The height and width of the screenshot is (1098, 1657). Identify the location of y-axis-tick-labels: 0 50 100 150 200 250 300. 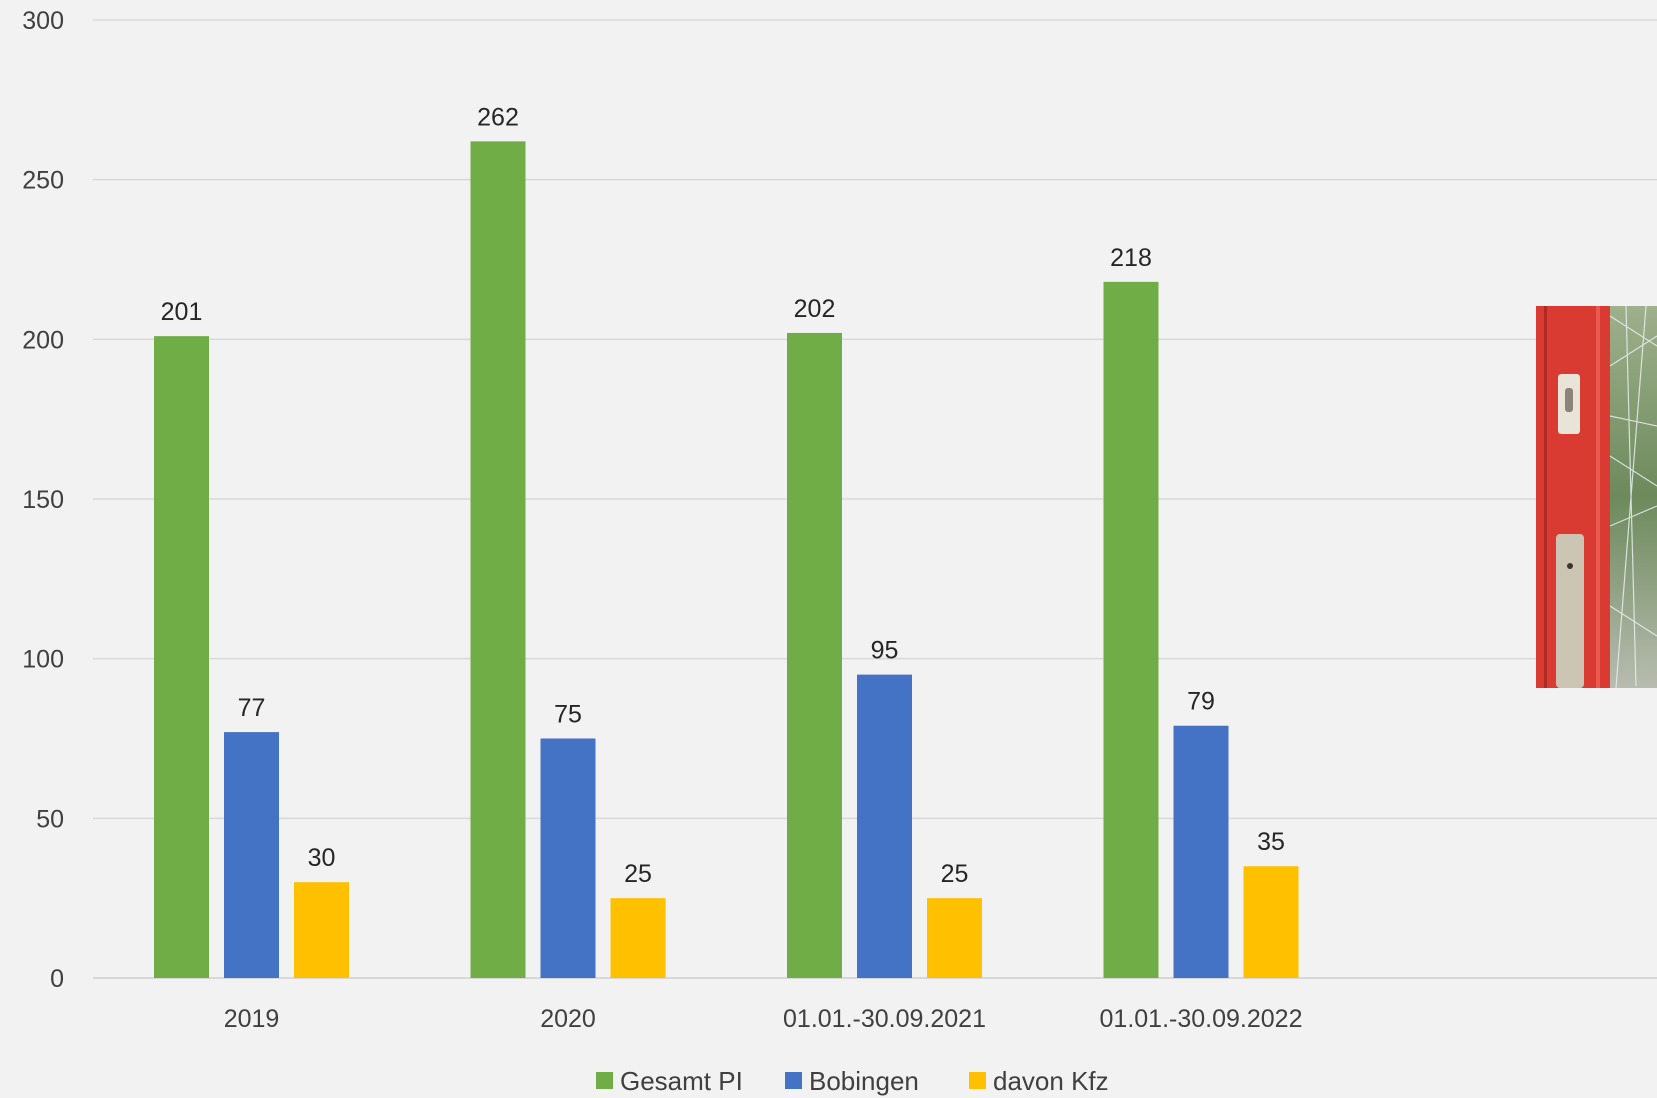
(43, 500).